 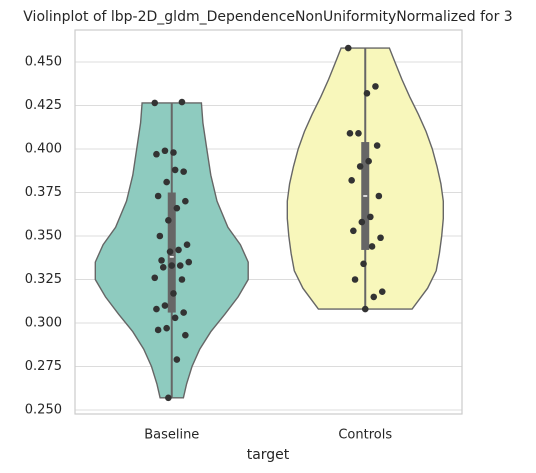 What do you see at coordinates (43, 105) in the screenshot?
I see `y-tick-label: 0.425` at bounding box center [43, 105].